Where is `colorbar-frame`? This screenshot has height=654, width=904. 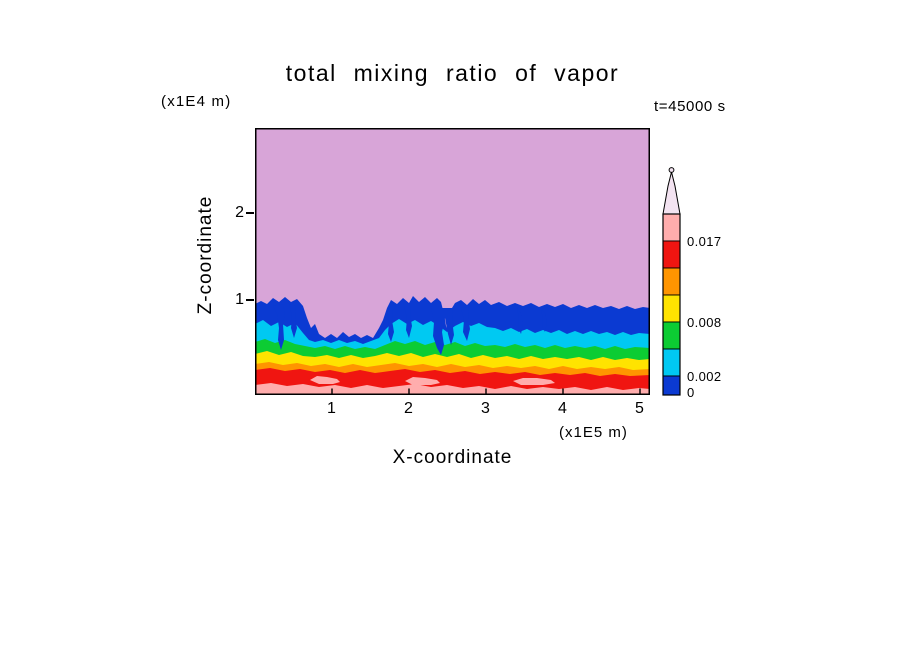 colorbar-frame is located at coordinates (671, 304).